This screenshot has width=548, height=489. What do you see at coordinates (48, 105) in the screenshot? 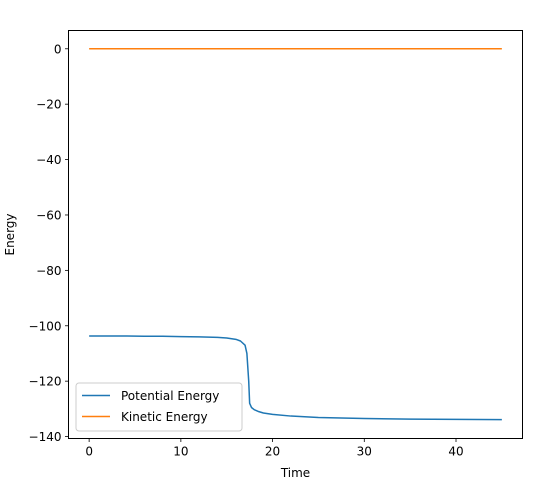
I see `y-tick-label: −20` at bounding box center [48, 105].